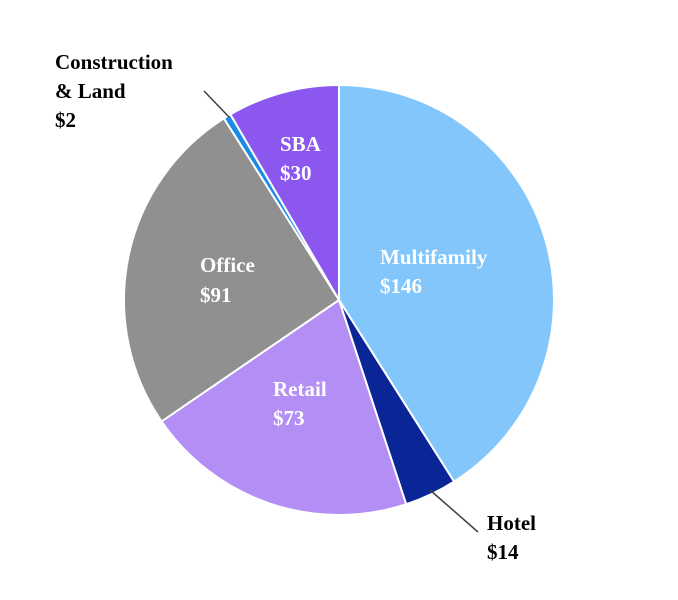 The width and height of the screenshot is (678, 600). Describe the element at coordinates (227, 265) in the screenshot. I see `label-office-name: Office` at that location.